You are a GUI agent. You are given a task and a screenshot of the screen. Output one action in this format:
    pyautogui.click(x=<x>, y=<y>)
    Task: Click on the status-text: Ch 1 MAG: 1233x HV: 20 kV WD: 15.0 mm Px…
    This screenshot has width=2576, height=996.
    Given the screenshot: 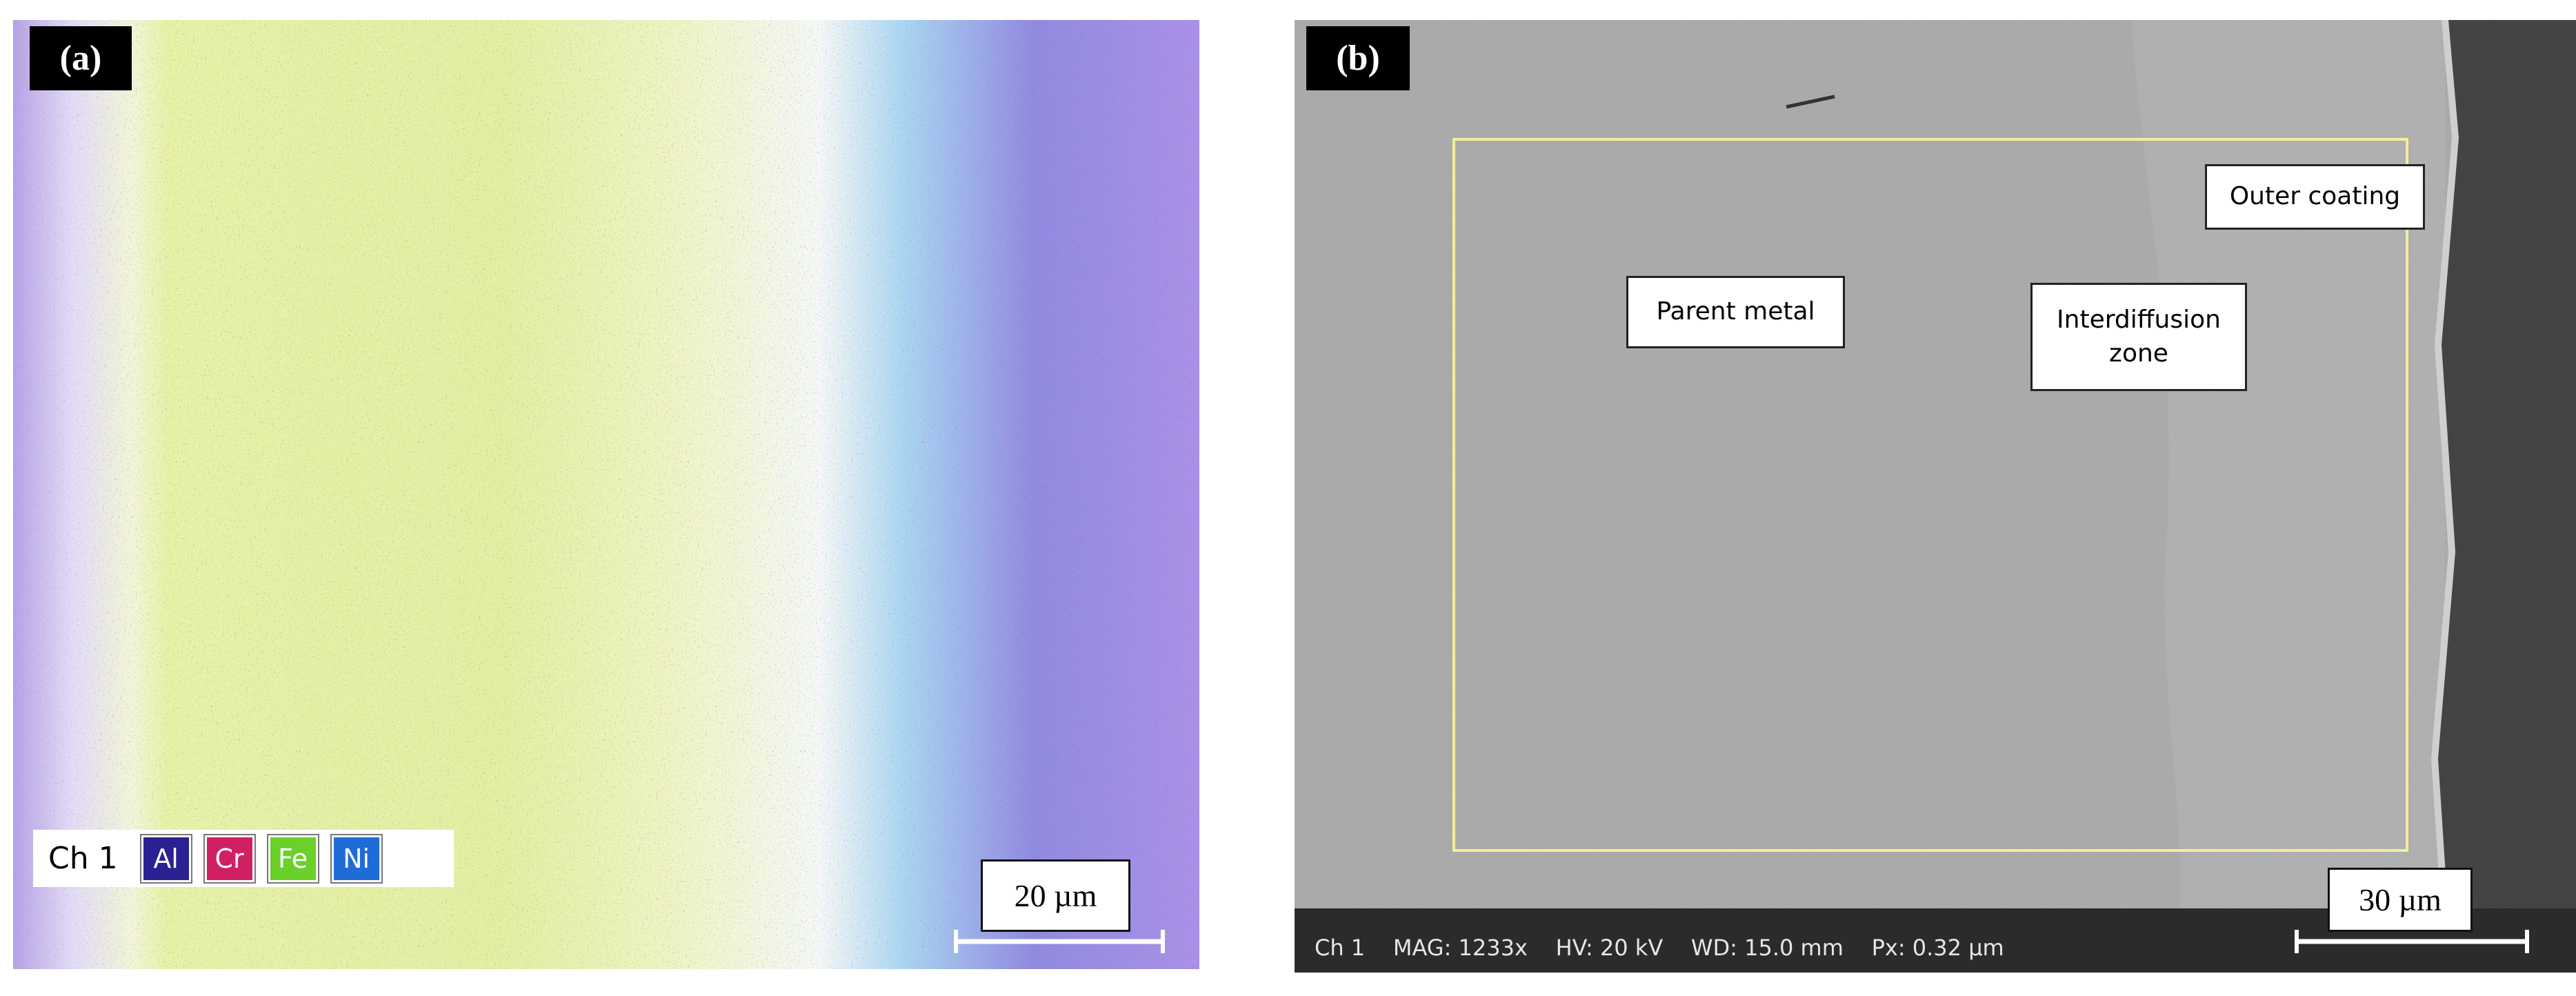 What is the action you would take?
    pyautogui.click(x=1660, y=948)
    